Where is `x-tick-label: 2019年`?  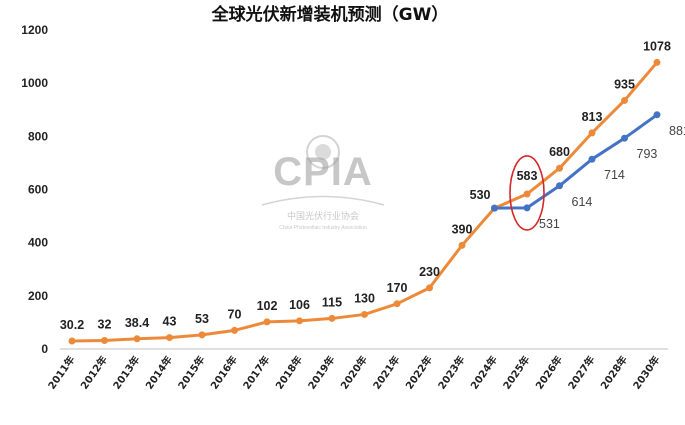
x-tick-label: 2019年 is located at coordinates (321, 372).